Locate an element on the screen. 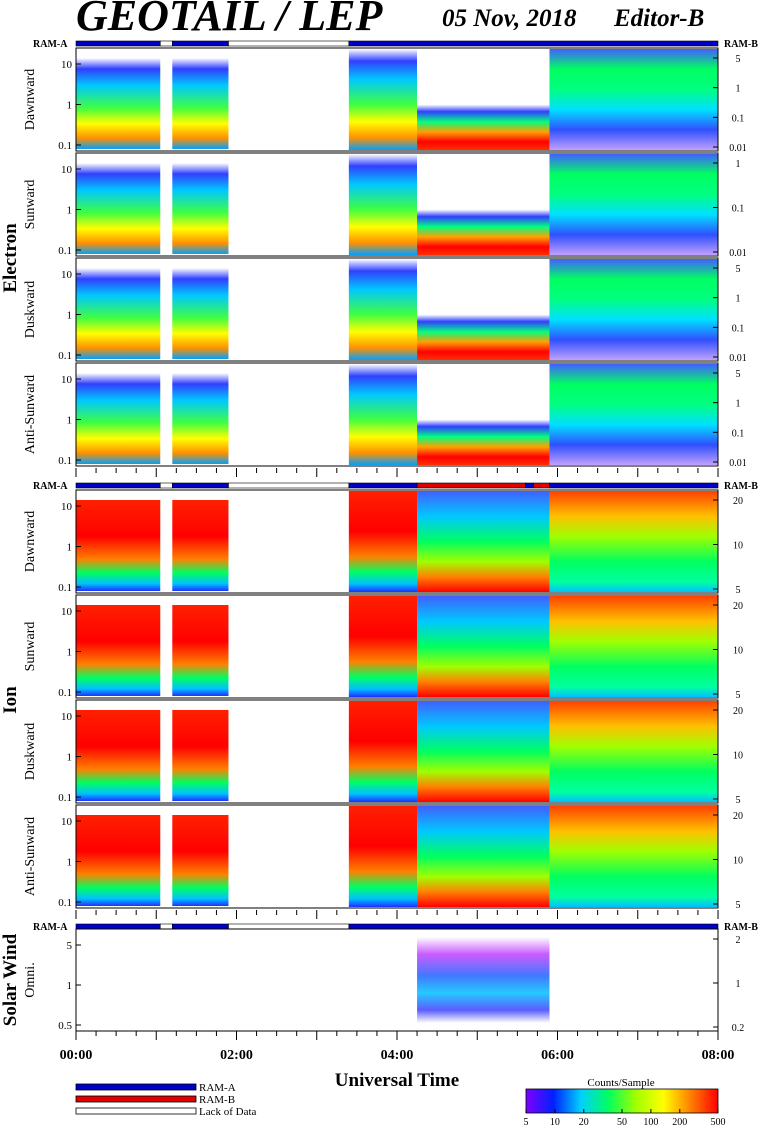 The height and width of the screenshot is (1128, 762). solarwind-x-ticks is located at coordinates (397, 1035).